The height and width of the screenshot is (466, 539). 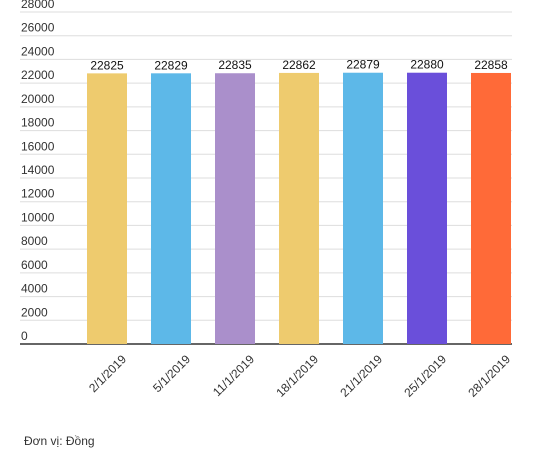 I want to click on data-label: 22879, so click(x=363, y=65).